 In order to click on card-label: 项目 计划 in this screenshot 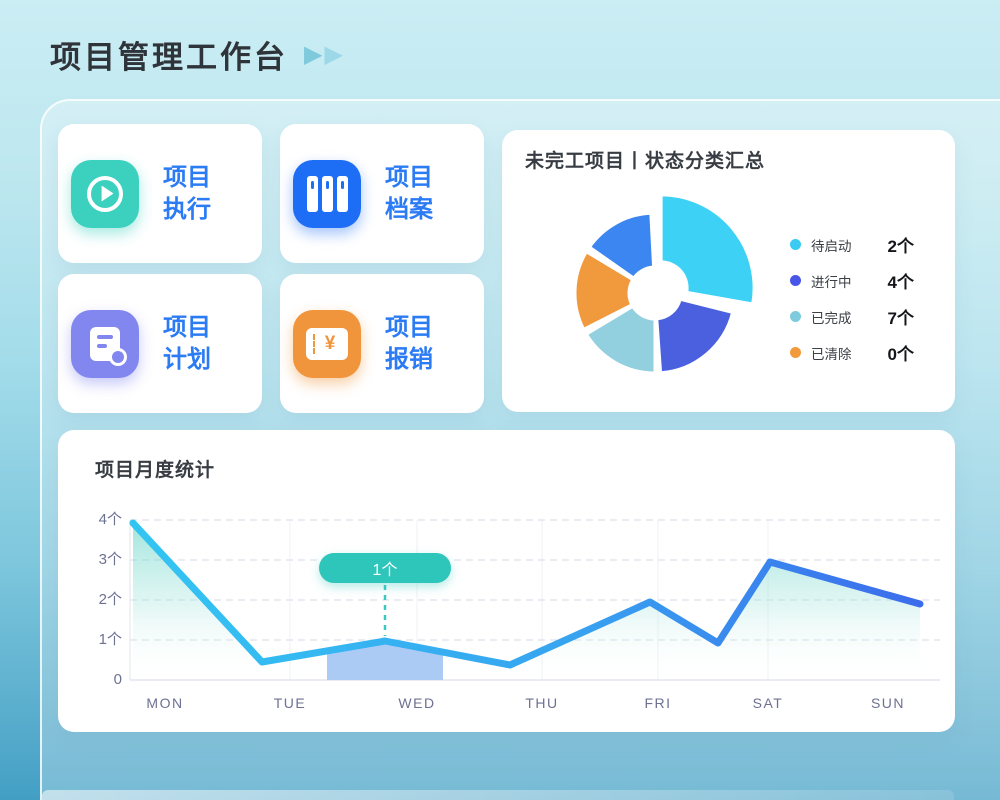, I will do `click(187, 343)`.